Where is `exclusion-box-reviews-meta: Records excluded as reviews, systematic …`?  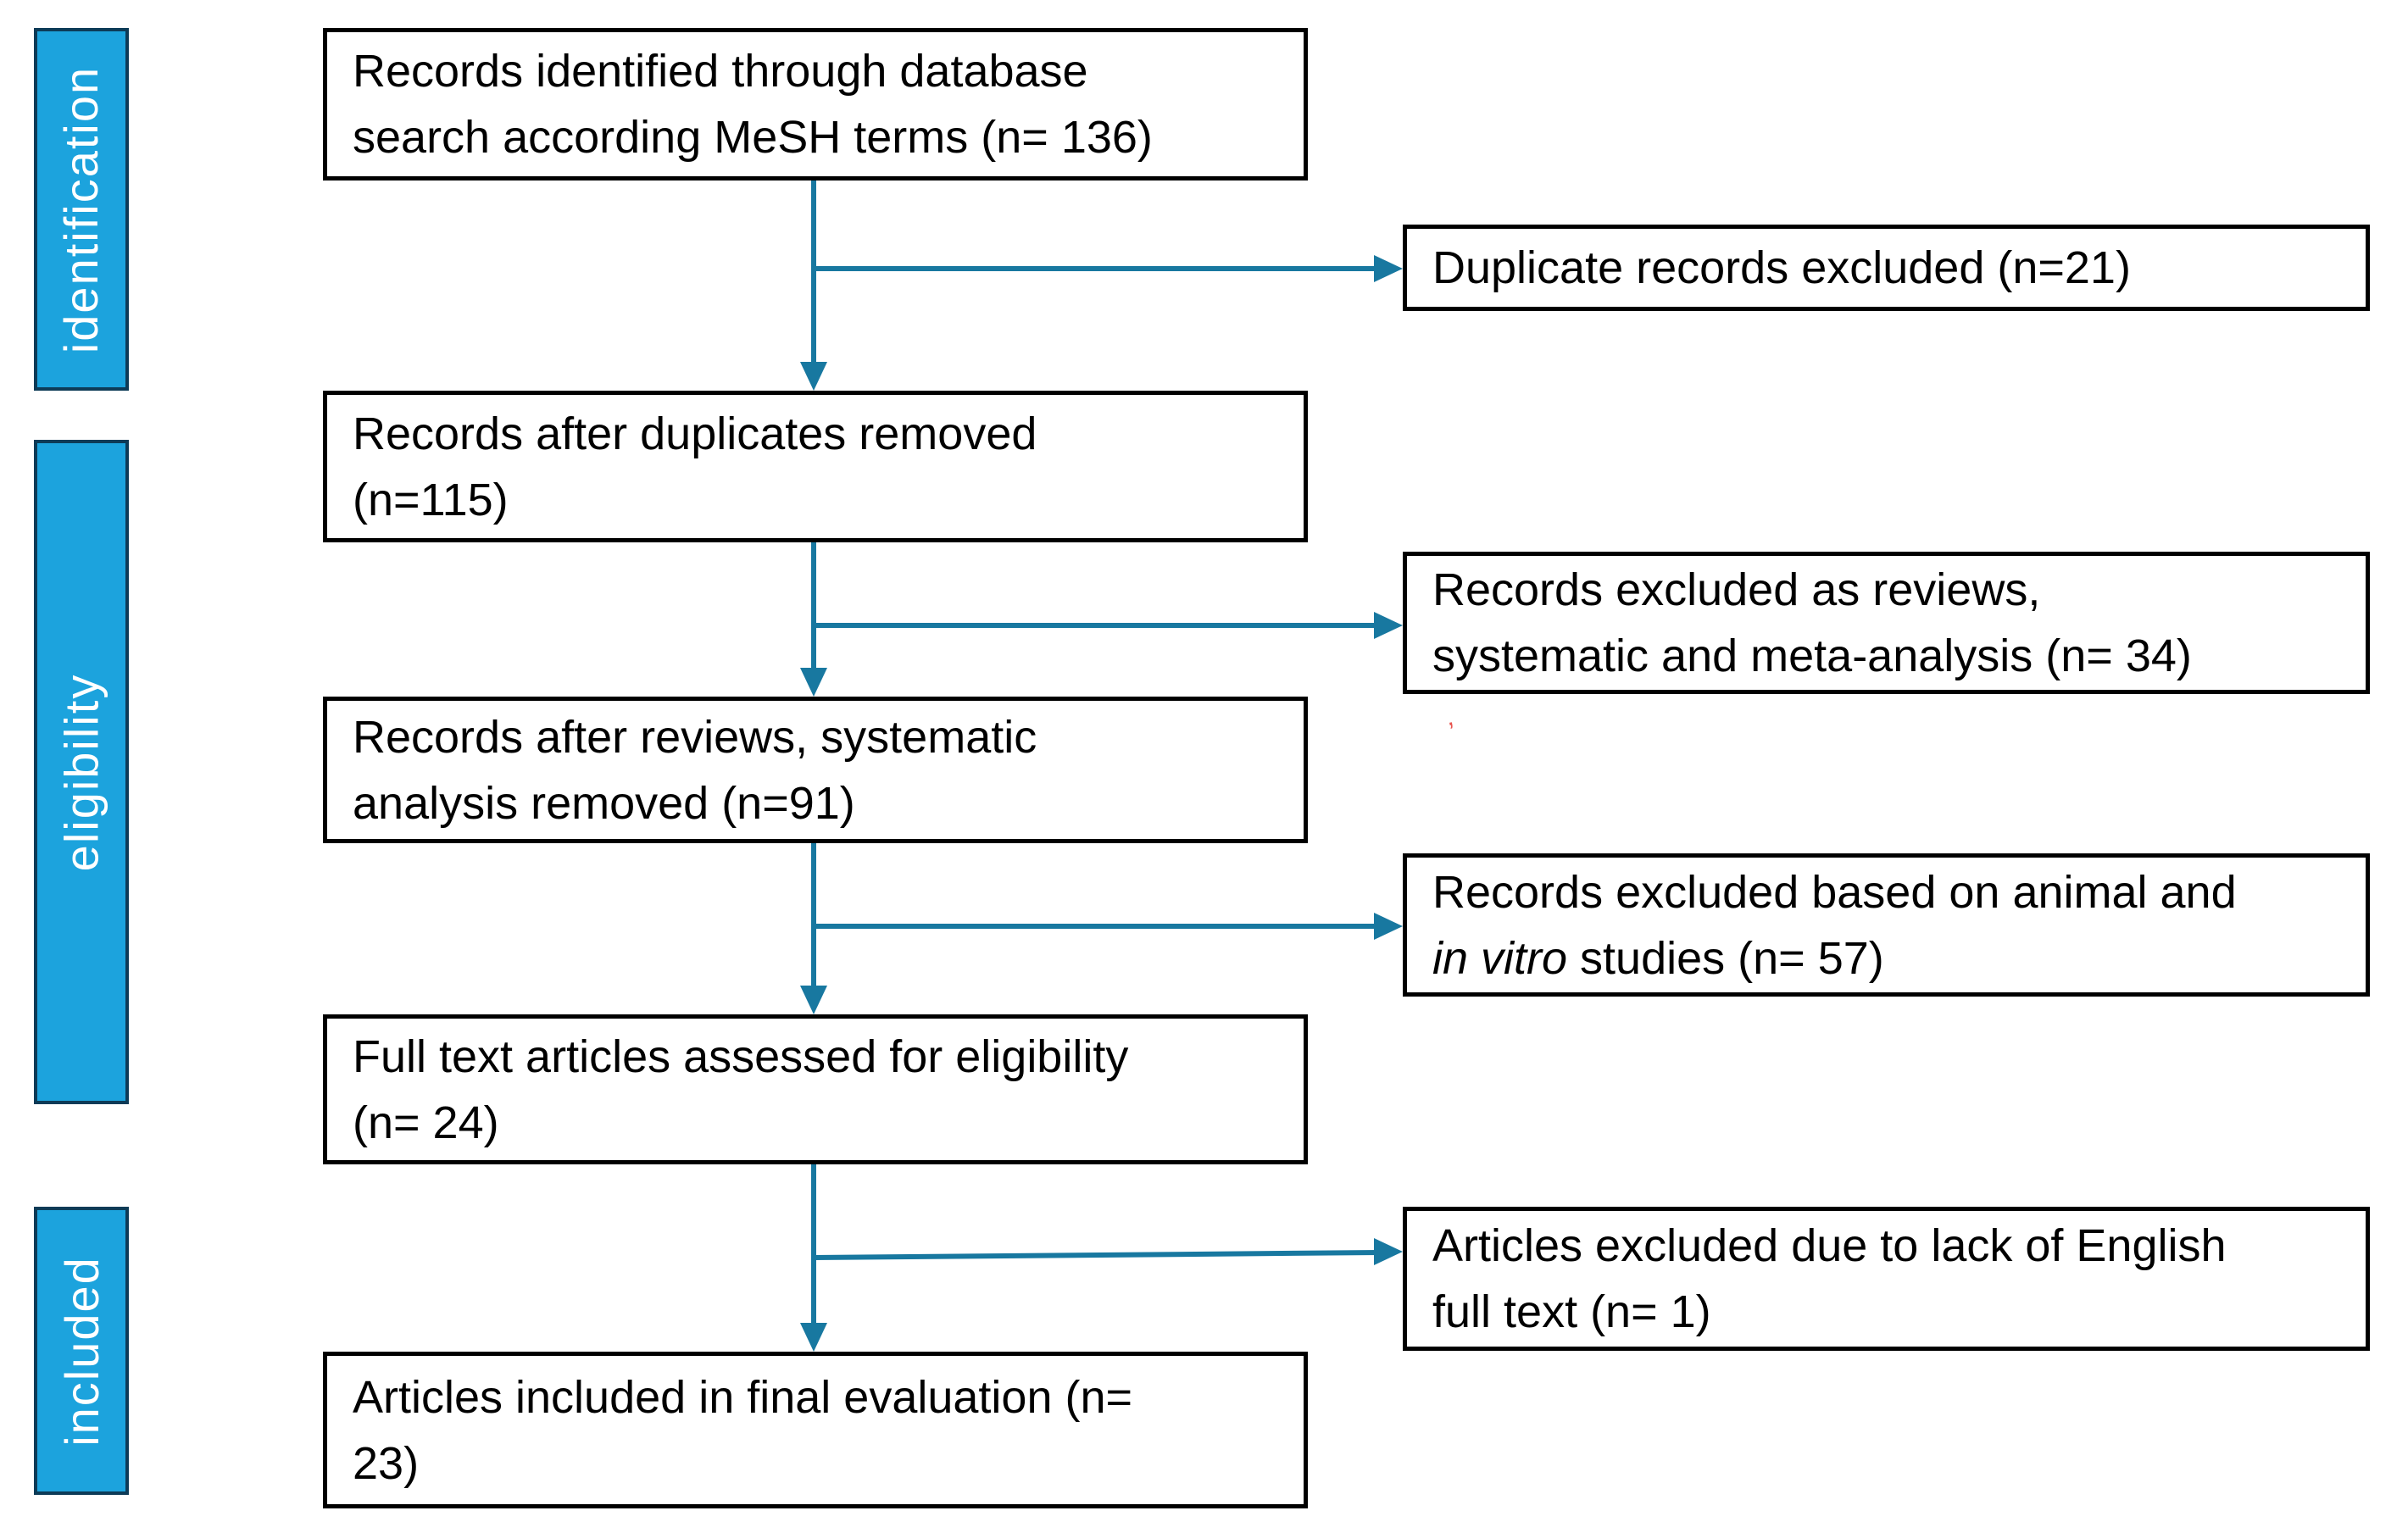
exclusion-box-reviews-meta: Records excluded as reviews, systematic … is located at coordinates (1886, 623).